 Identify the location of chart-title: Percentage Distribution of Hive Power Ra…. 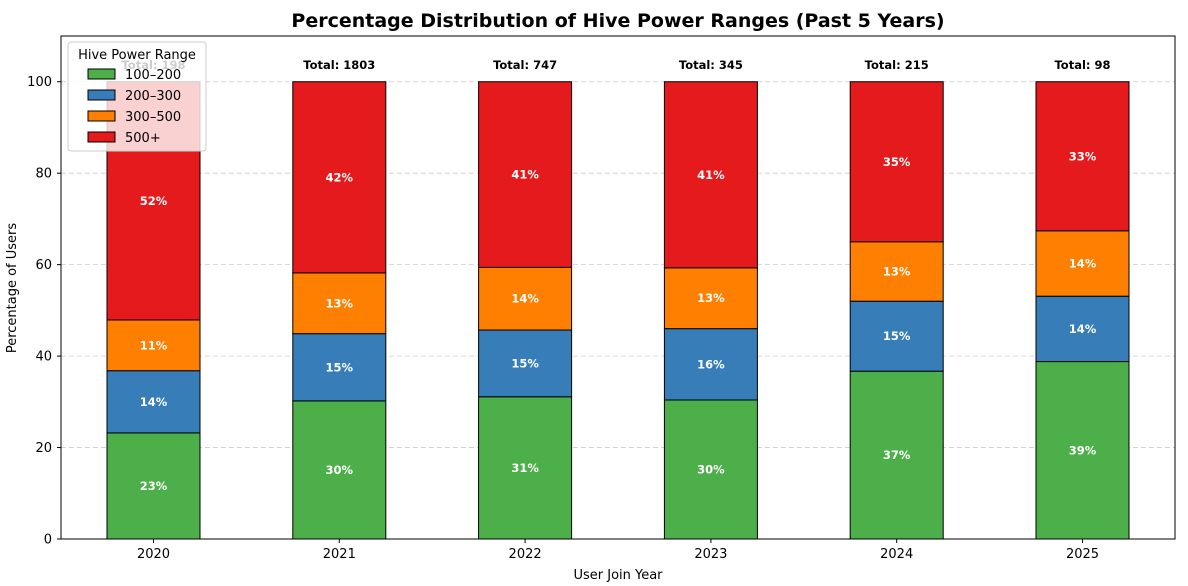
(617, 21).